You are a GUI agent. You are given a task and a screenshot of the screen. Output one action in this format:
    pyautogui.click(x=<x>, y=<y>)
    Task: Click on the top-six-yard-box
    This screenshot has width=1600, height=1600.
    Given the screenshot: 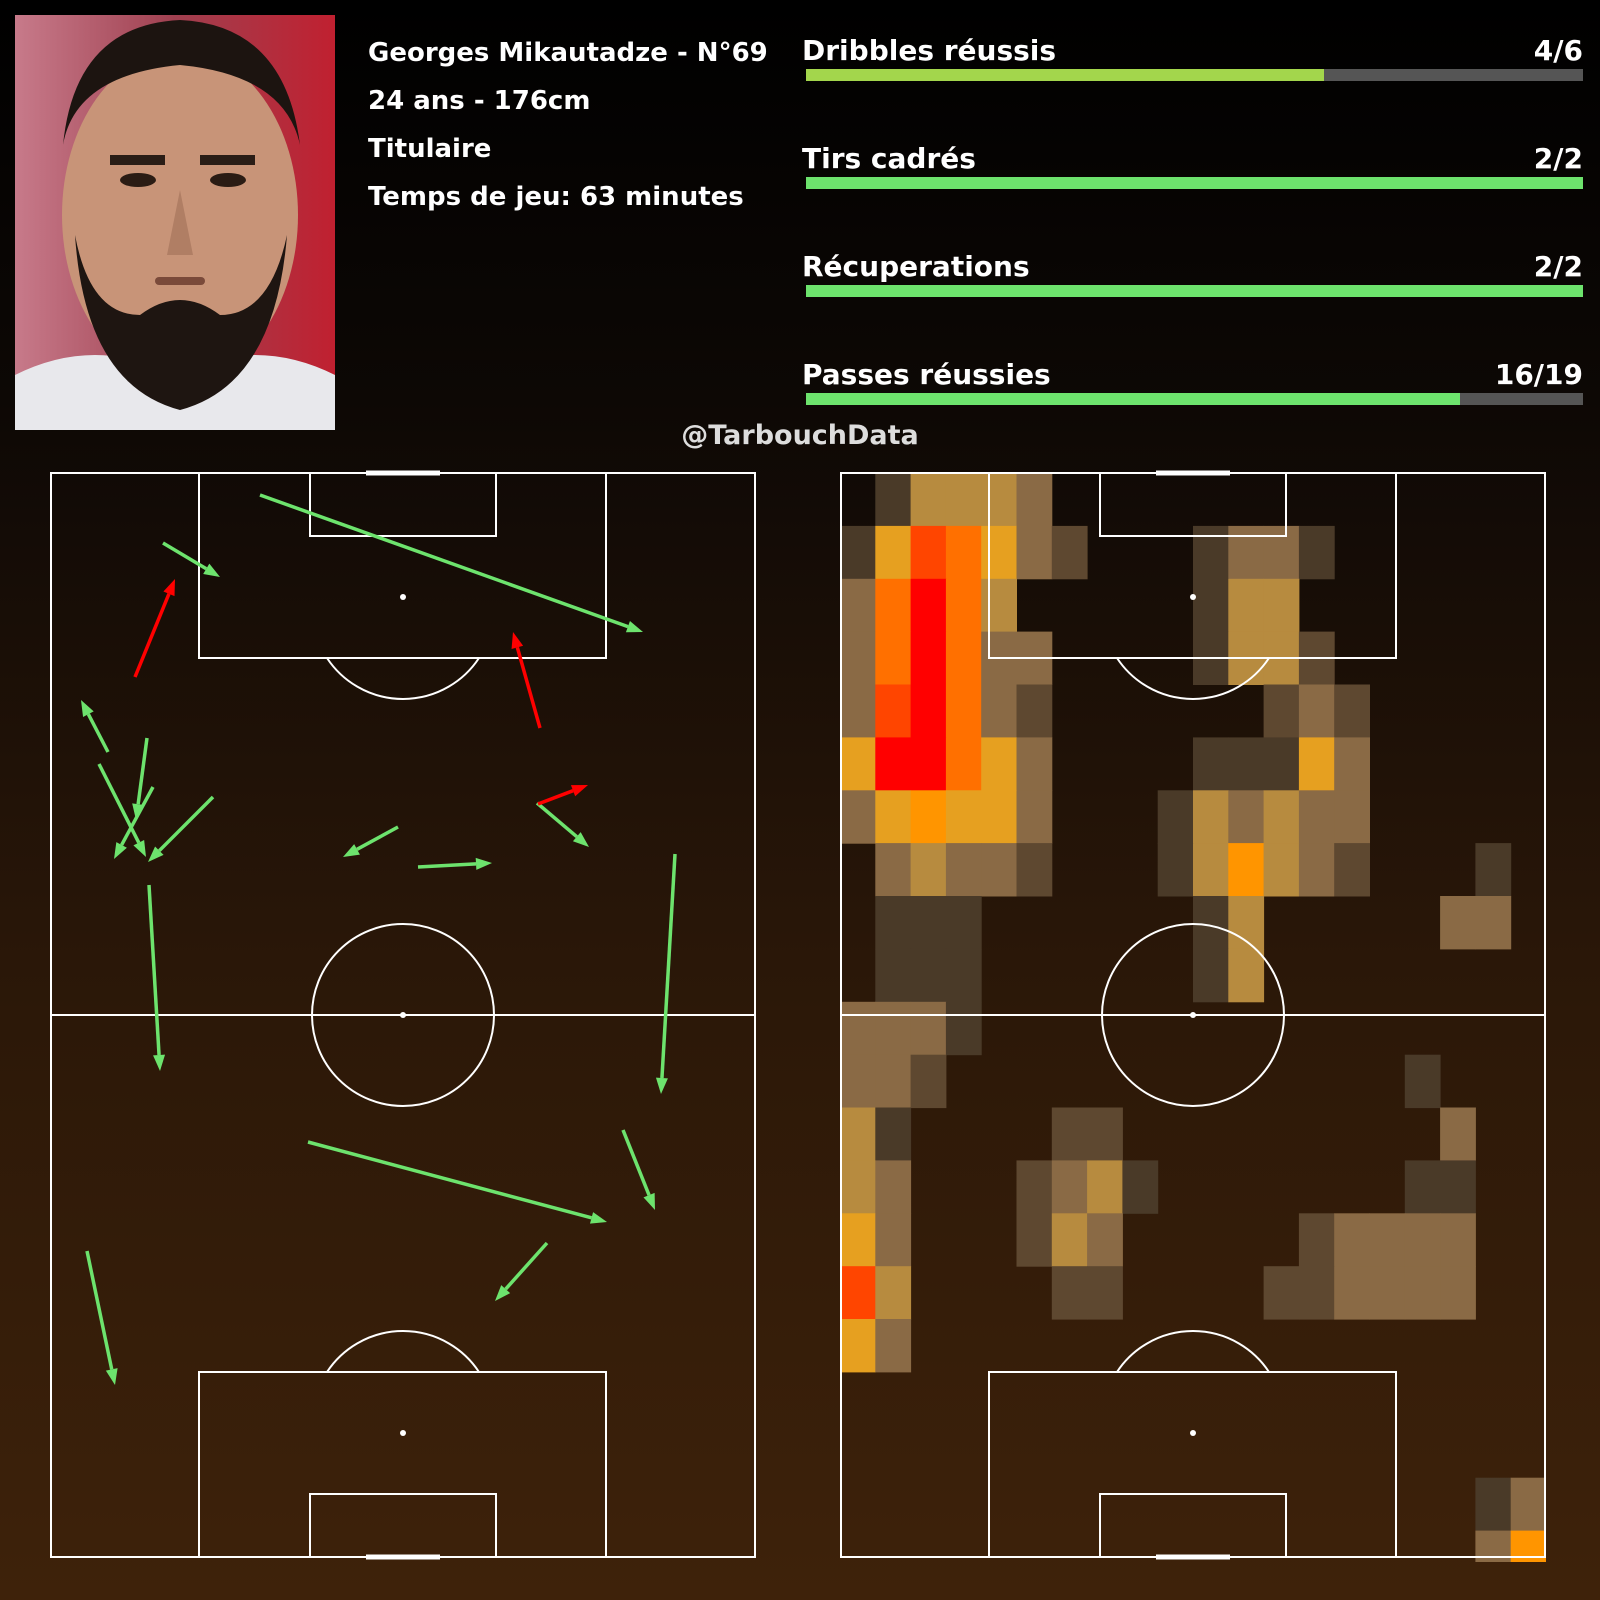 What is the action you would take?
    pyautogui.click(x=403, y=504)
    